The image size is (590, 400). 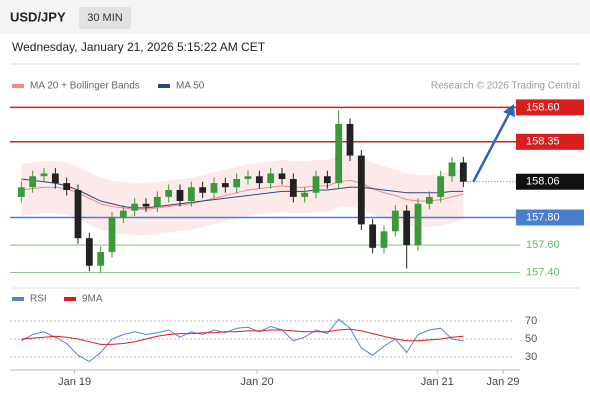 I want to click on level-label: 157.80, so click(x=543, y=217).